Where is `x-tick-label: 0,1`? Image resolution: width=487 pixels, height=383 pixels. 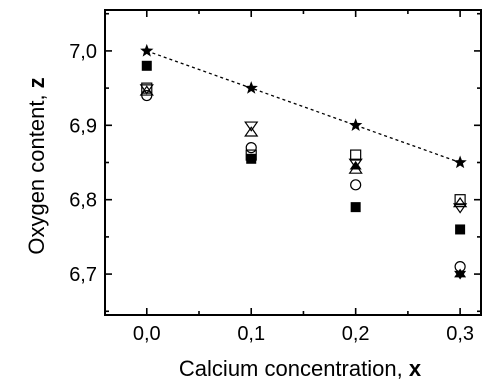
x-tick-label: 0,1 is located at coordinates (251, 334).